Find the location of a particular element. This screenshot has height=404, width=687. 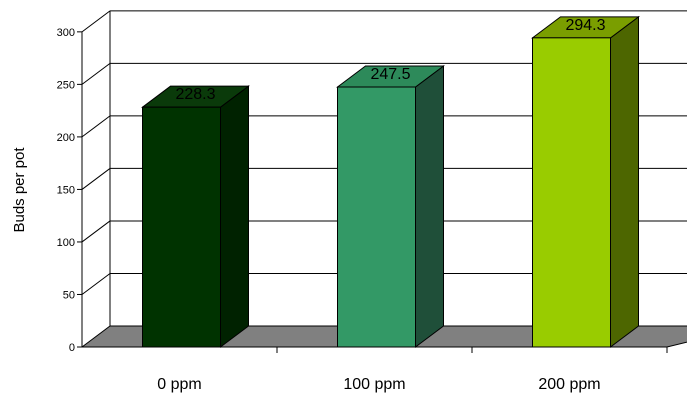

y-tick-label: 250 is located at coordinates (66, 85).